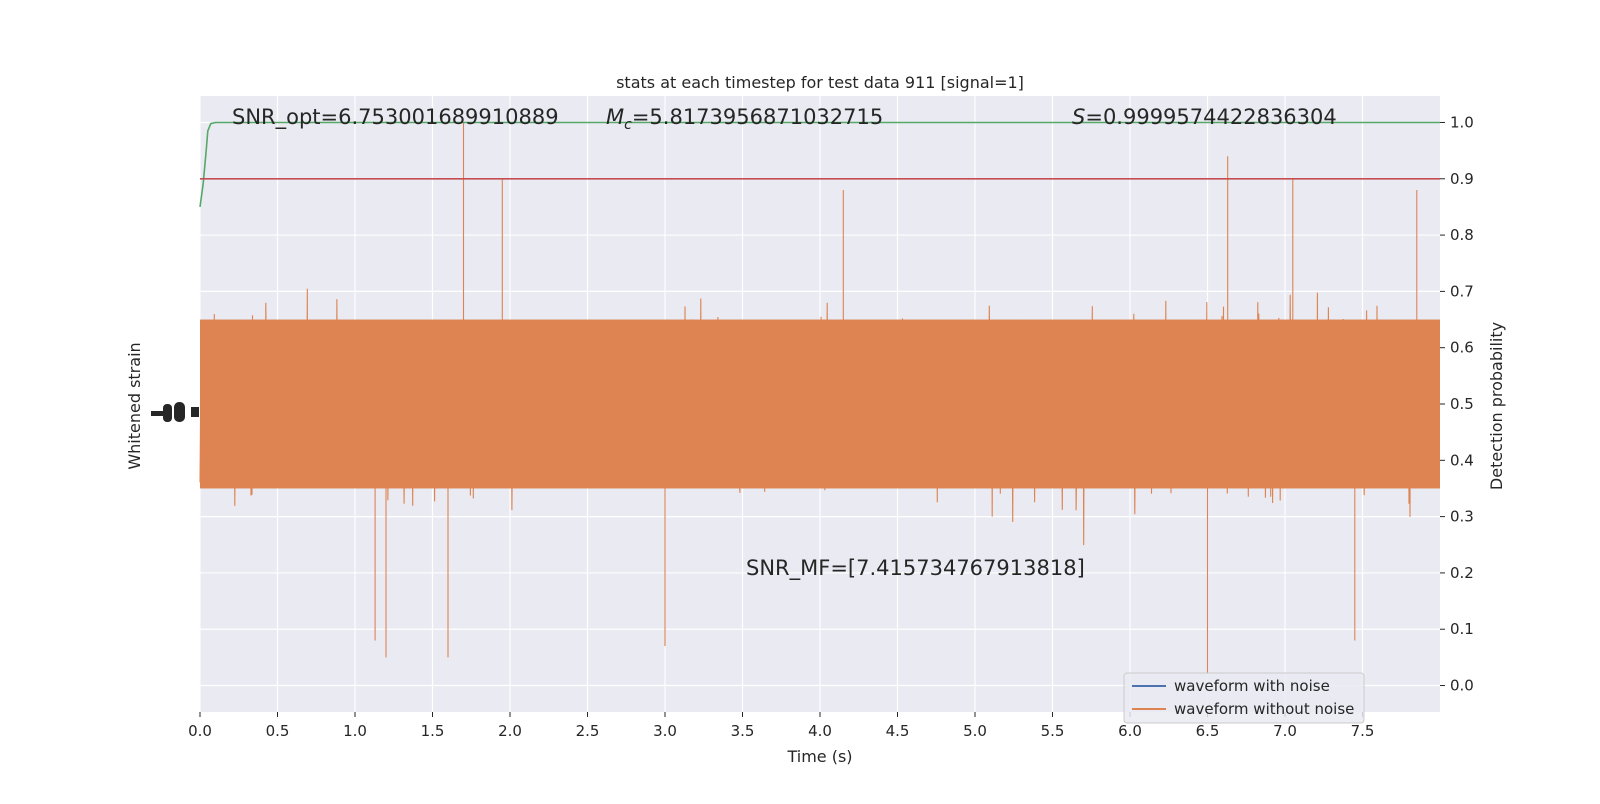 The height and width of the screenshot is (804, 1600). What do you see at coordinates (615, 117) in the screenshot?
I see `annotation-chirp-mass-symbol: M` at bounding box center [615, 117].